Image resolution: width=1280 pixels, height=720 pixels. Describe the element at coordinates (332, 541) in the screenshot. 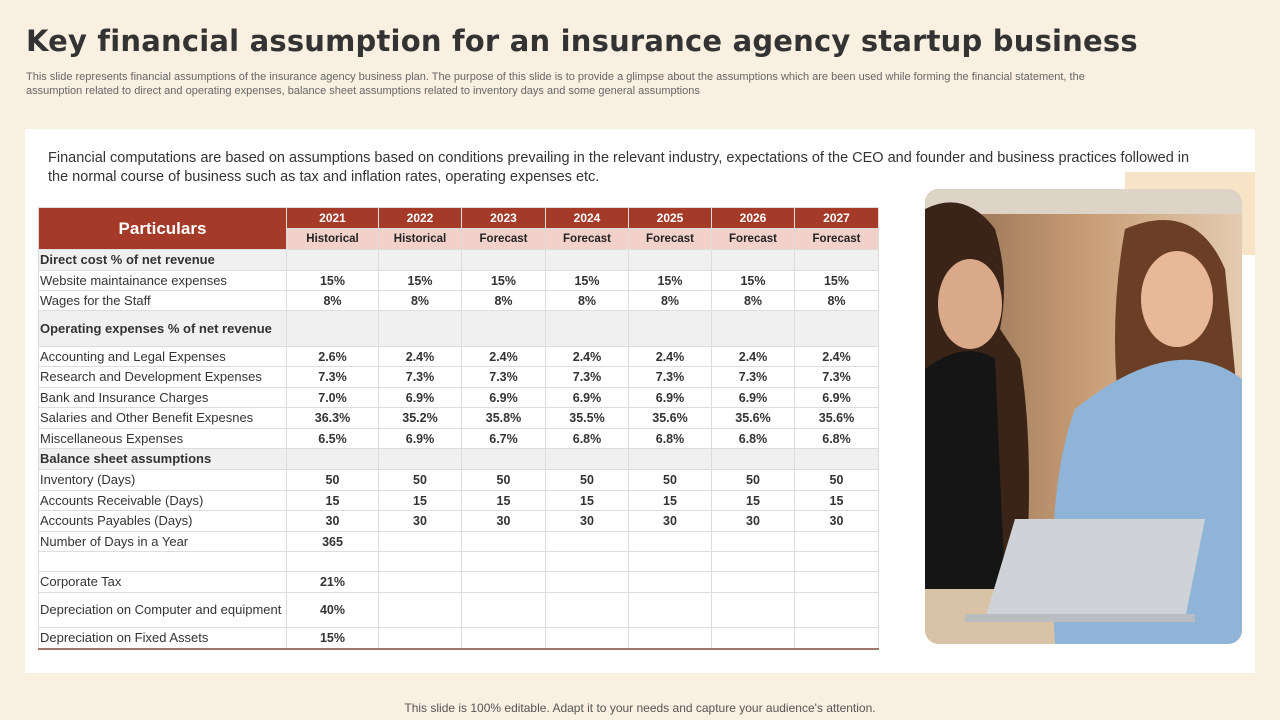

I see `value-cell: 365` at that location.